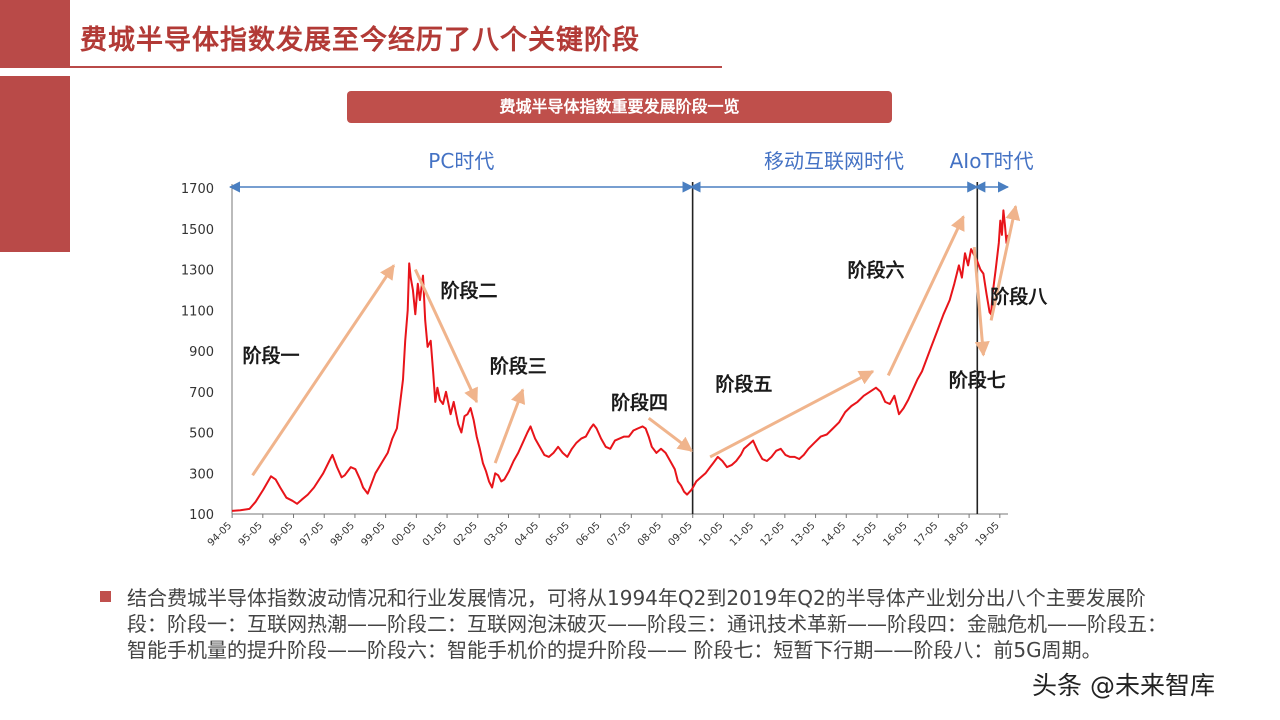 This screenshot has width=1280, height=720. Describe the element at coordinates (197, 311) in the screenshot. I see `y-tick-label: 1100` at that location.